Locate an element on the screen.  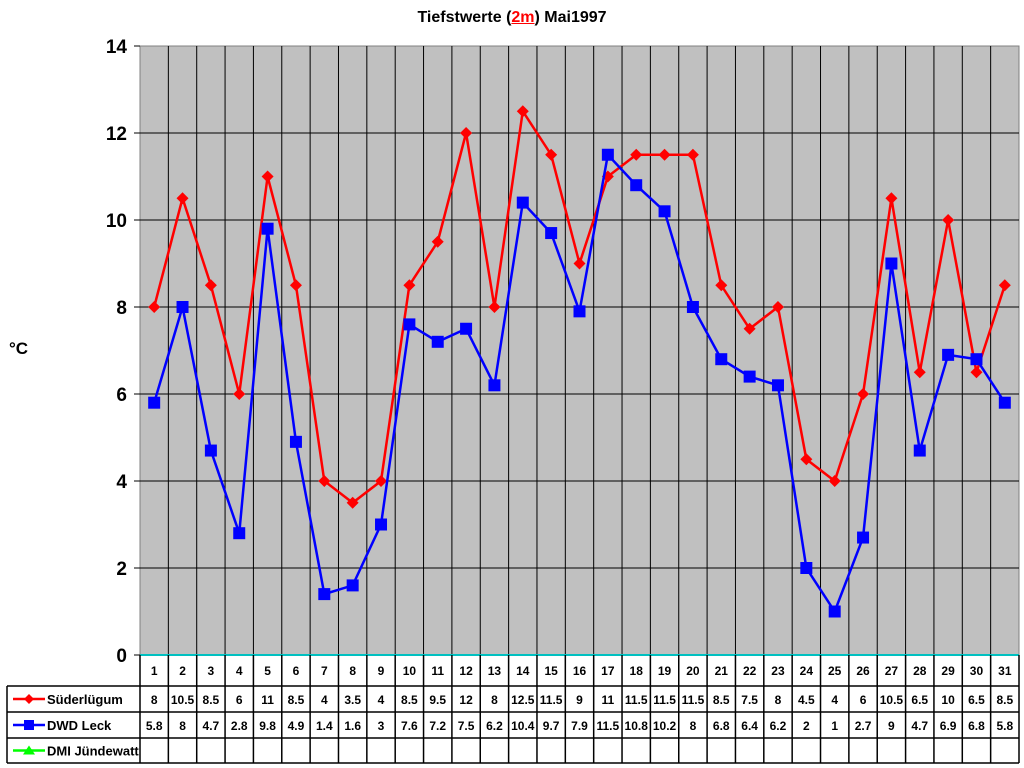
table-cell: 6.2 is located at coordinates (494, 726).